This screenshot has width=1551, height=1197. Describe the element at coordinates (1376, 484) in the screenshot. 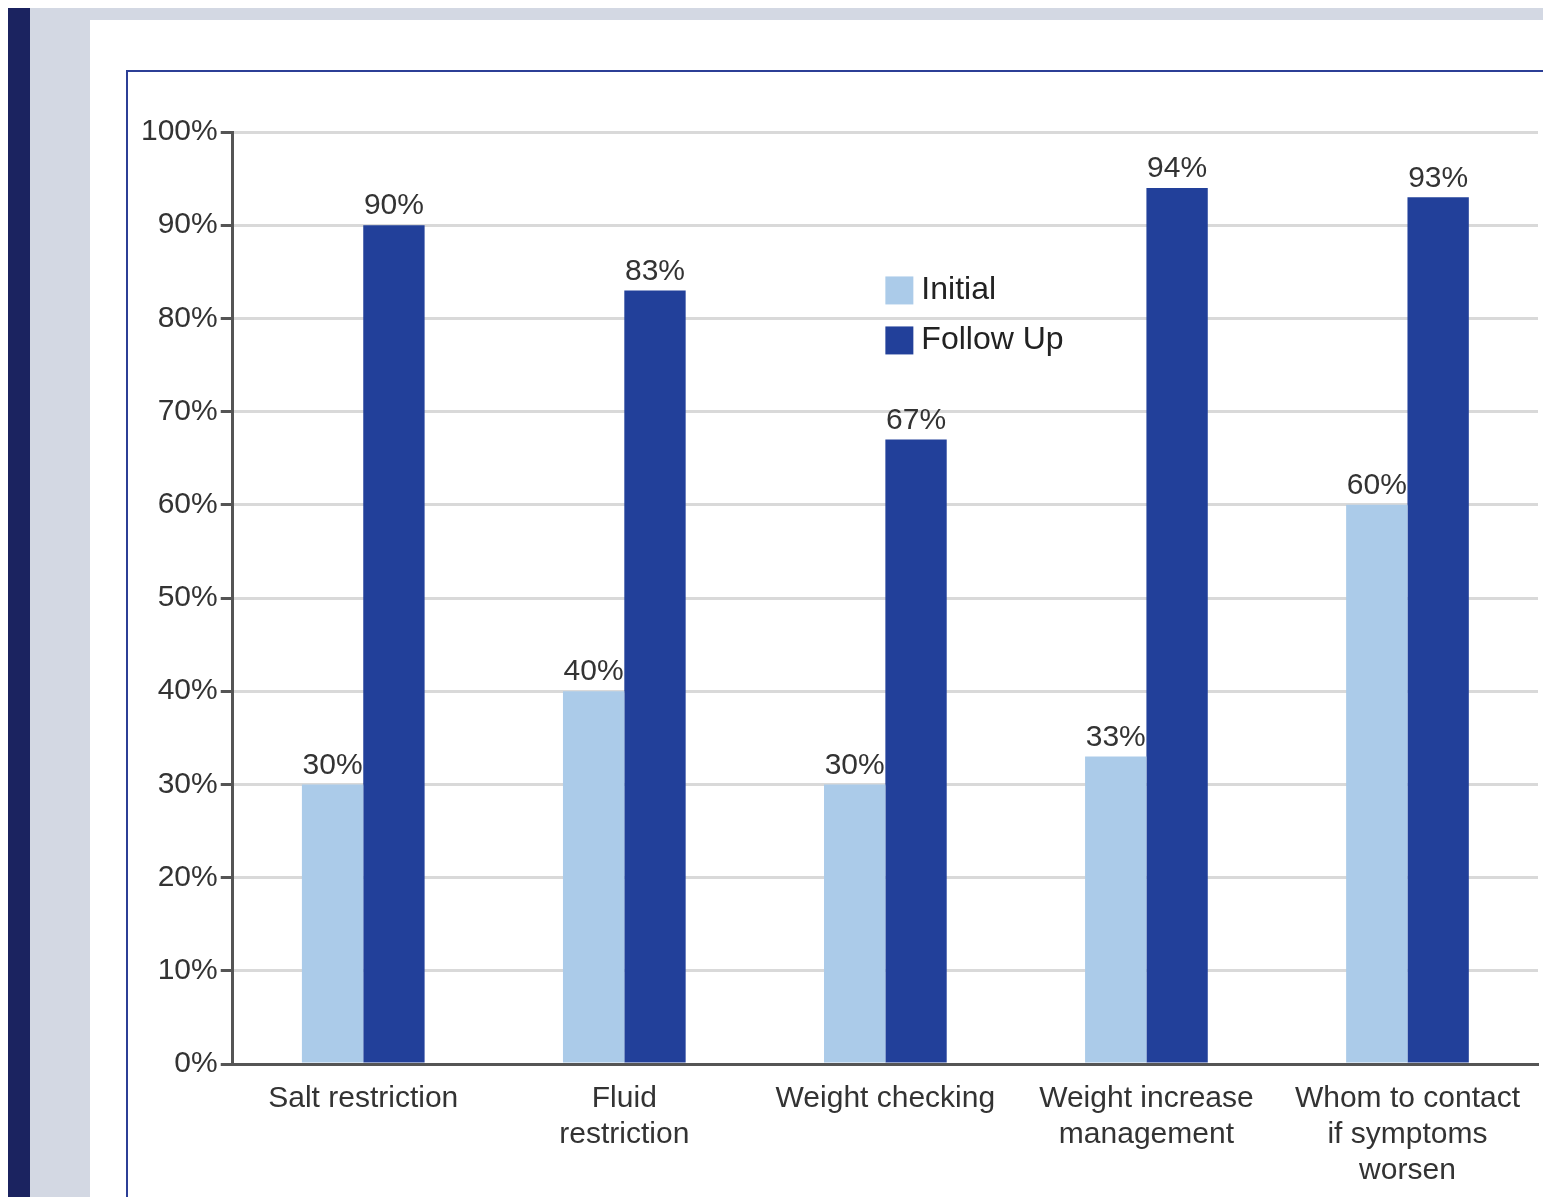

I see `data-label: 60%` at that location.